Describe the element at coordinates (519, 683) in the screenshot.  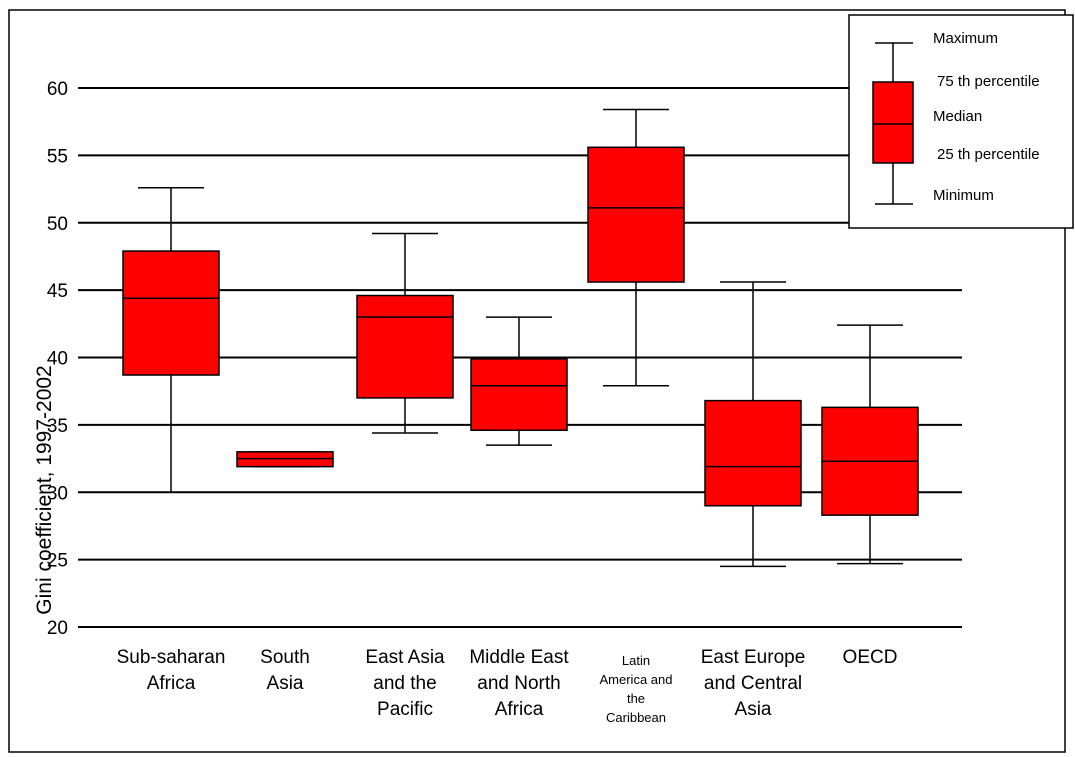
I see `category-label-3: Middle East and North Africa` at that location.